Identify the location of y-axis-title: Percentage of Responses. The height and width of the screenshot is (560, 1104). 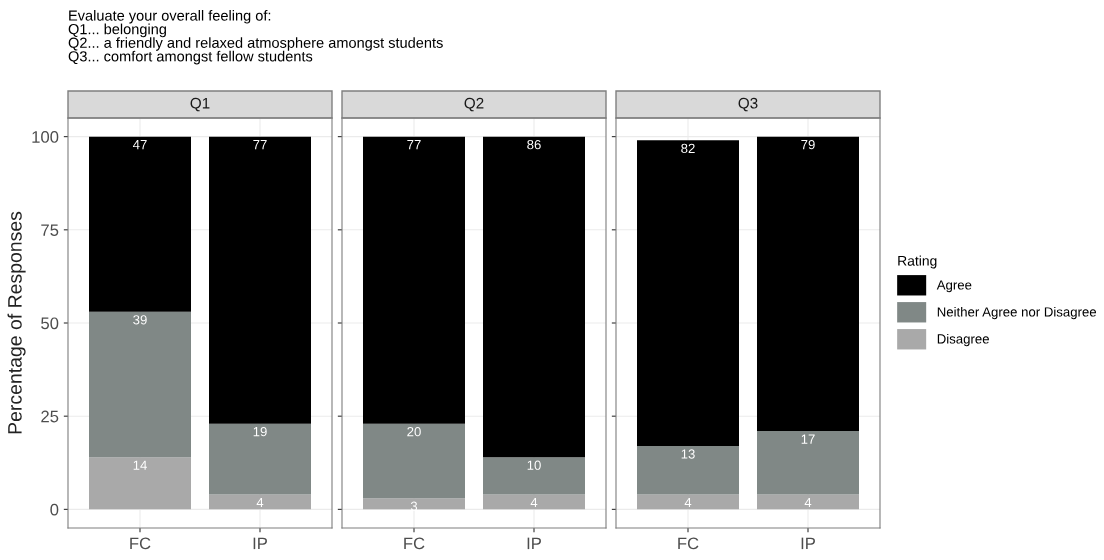
(16, 322).